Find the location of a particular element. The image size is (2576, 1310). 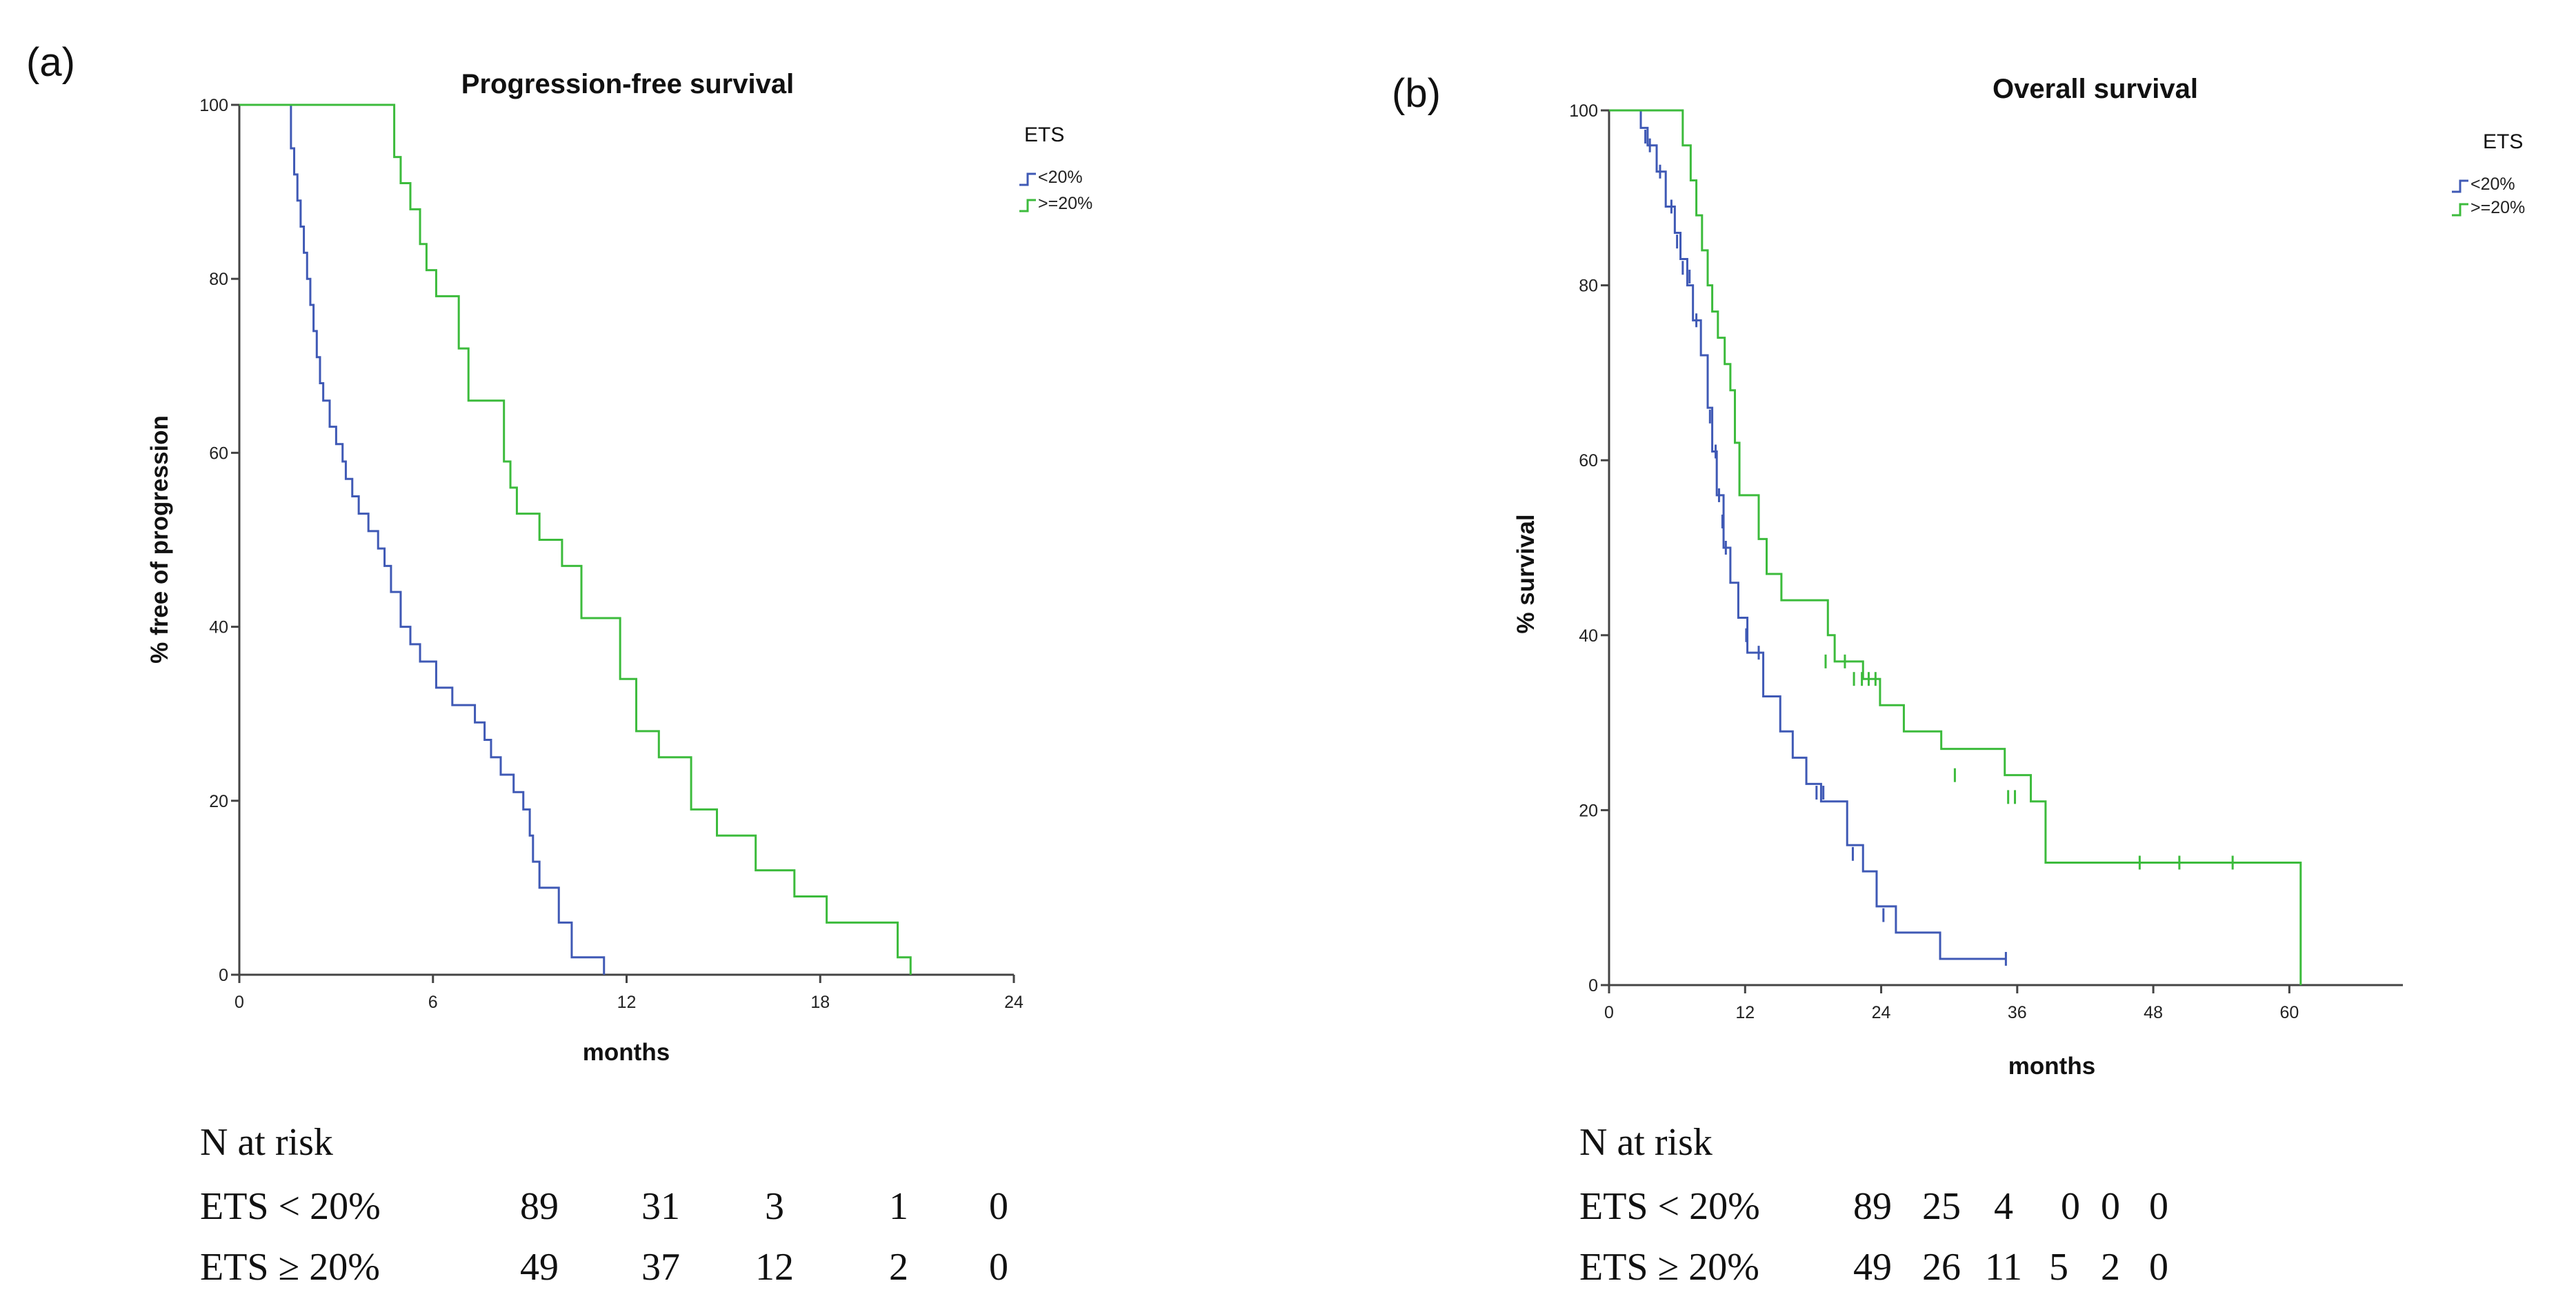

risk-value: 26 is located at coordinates (1941, 1267).